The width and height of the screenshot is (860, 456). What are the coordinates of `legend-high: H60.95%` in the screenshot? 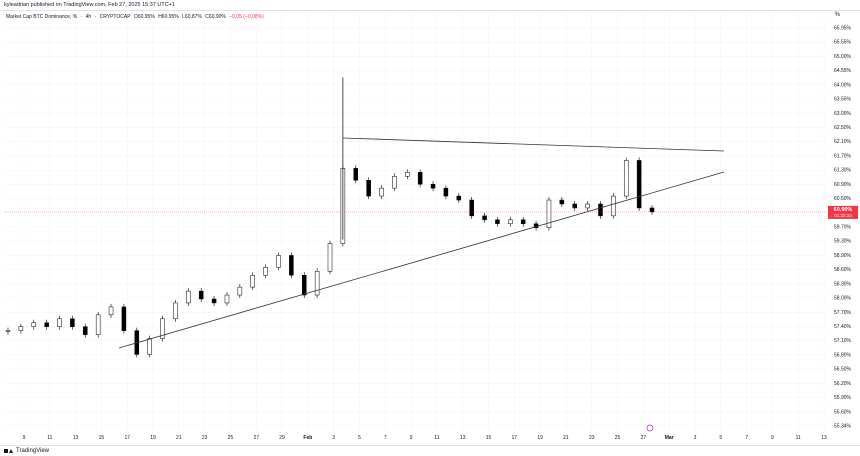 It's located at (168, 17).